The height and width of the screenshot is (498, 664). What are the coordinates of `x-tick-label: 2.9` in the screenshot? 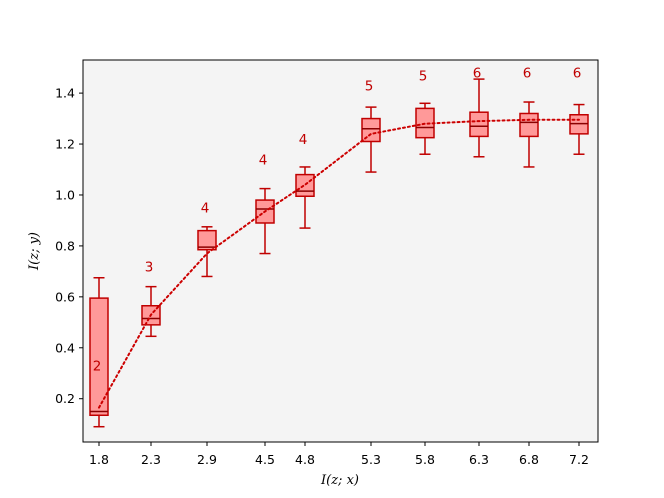 It's located at (207, 459).